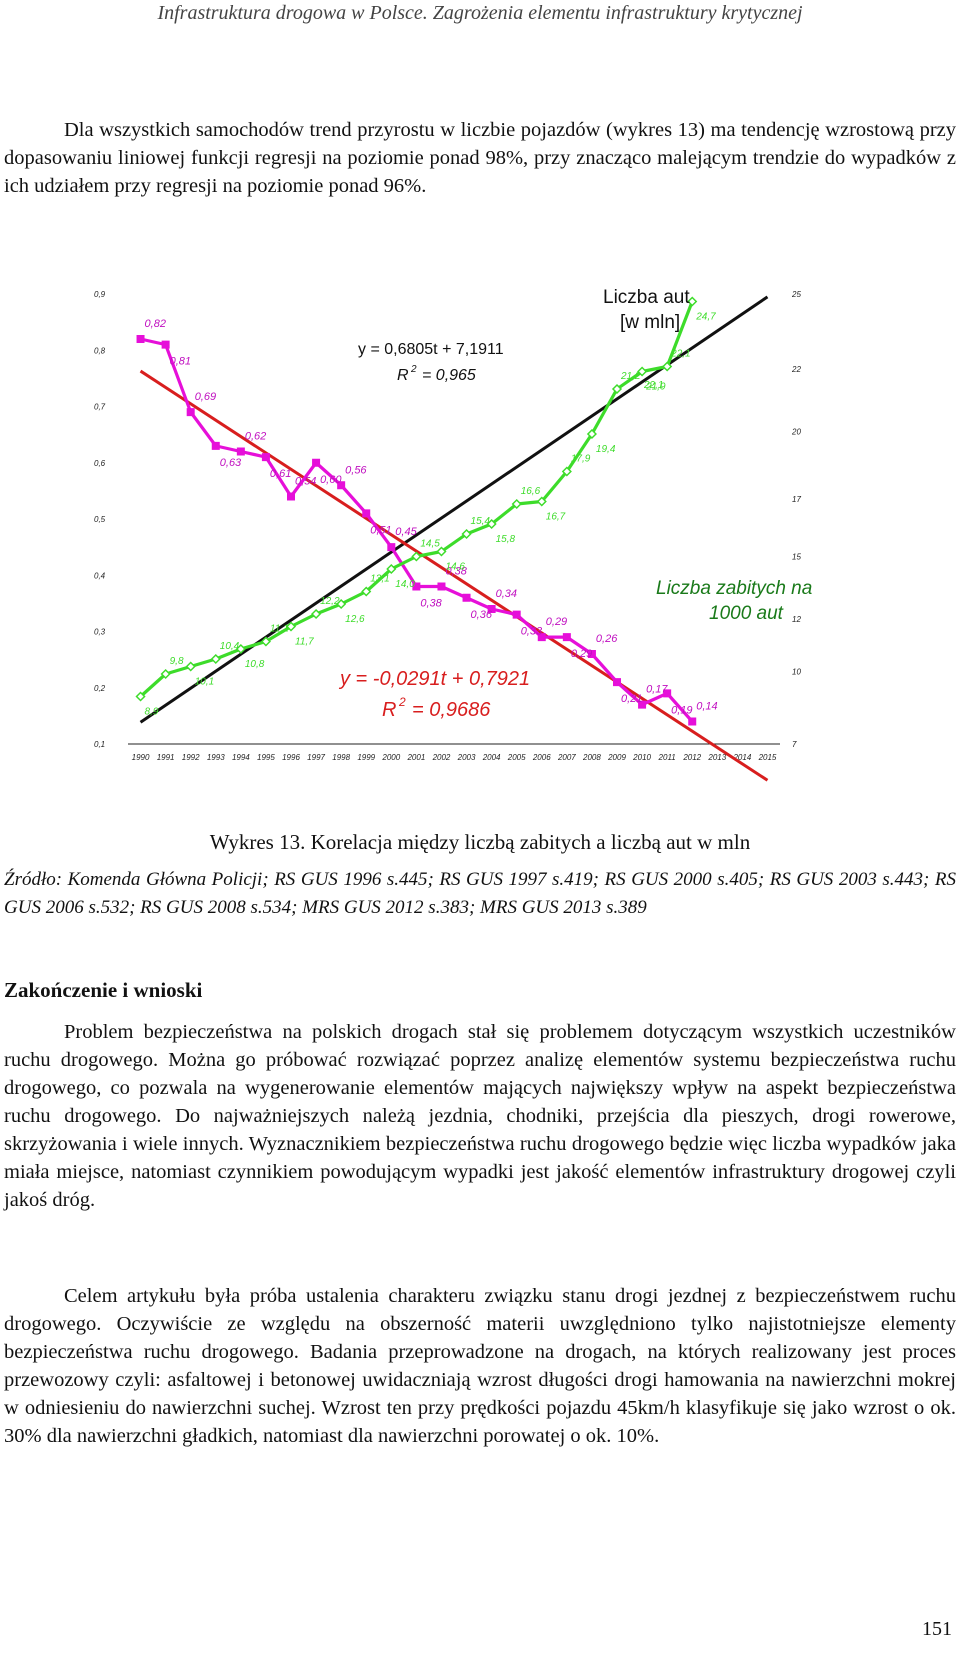 This screenshot has width=960, height=1656. What do you see at coordinates (705, 317) in the screenshot?
I see `data-label-cars: 24,7` at bounding box center [705, 317].